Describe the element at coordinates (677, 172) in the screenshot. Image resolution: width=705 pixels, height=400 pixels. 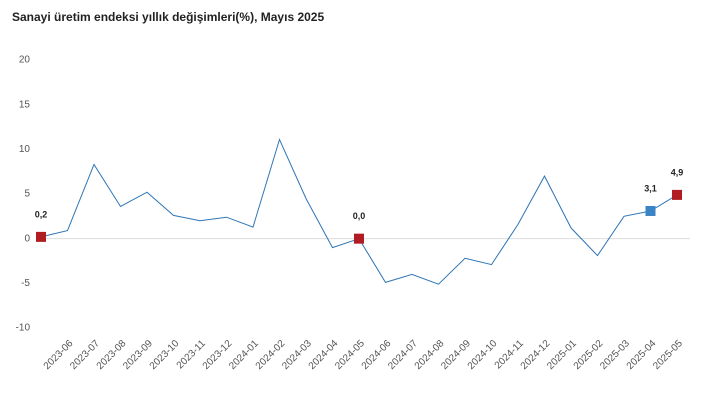
I see `data-label: 4,9` at that location.